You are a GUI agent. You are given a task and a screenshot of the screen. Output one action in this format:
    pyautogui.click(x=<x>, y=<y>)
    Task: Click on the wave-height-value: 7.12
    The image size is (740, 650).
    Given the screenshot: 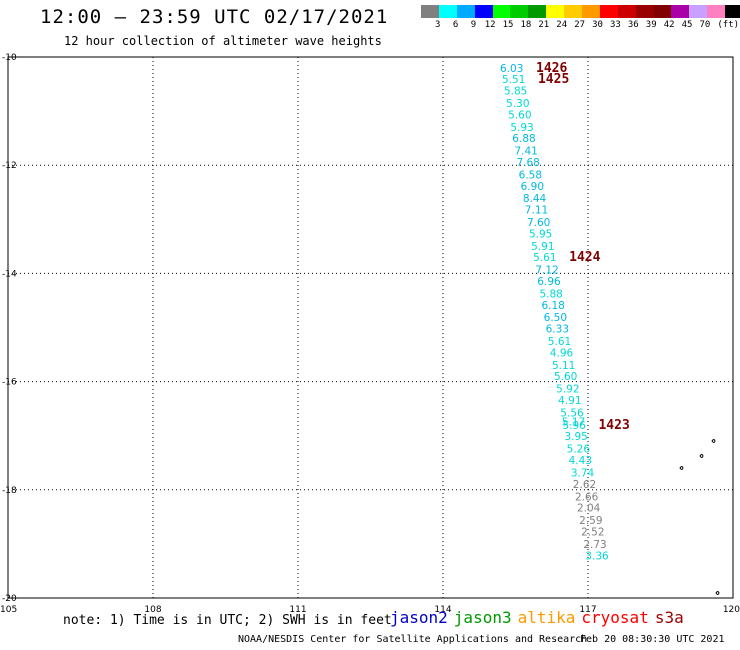 What is the action you would take?
    pyautogui.click(x=546, y=271)
    